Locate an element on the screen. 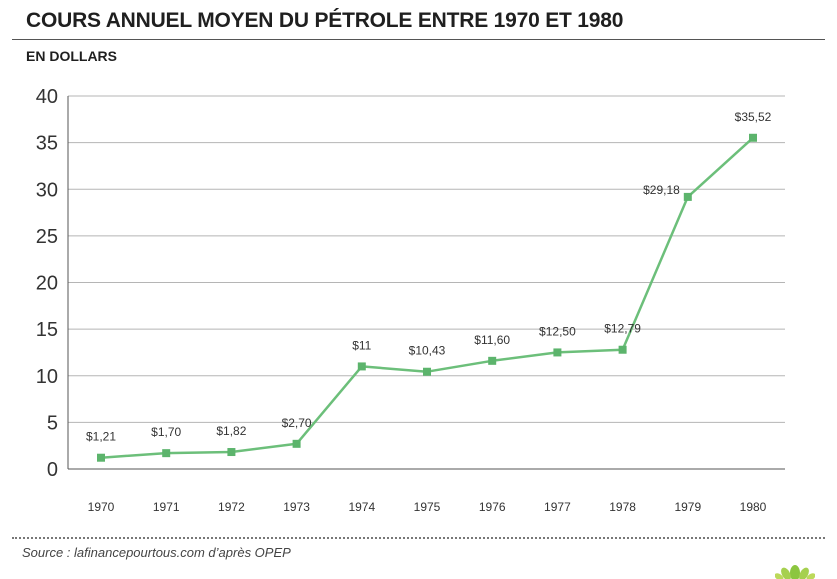  footer-divider is located at coordinates (418, 538).